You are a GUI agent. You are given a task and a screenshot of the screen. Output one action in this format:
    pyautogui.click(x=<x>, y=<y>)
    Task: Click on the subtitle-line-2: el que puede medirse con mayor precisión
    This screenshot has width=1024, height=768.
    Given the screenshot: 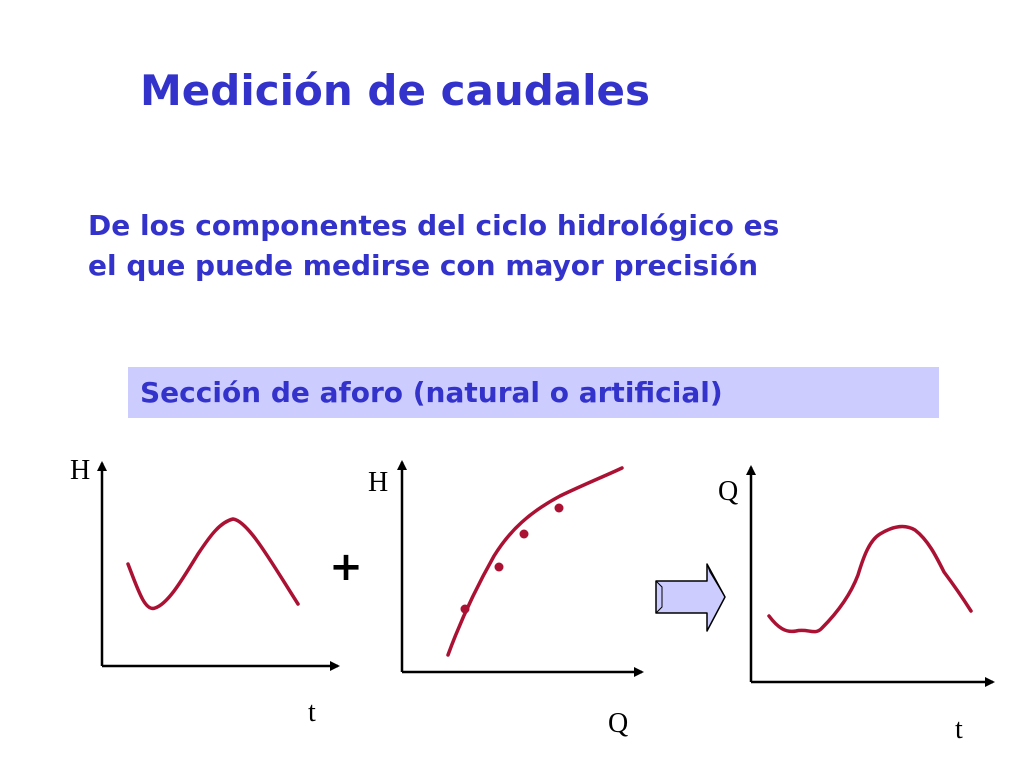 What is the action you would take?
    pyautogui.click(x=423, y=265)
    